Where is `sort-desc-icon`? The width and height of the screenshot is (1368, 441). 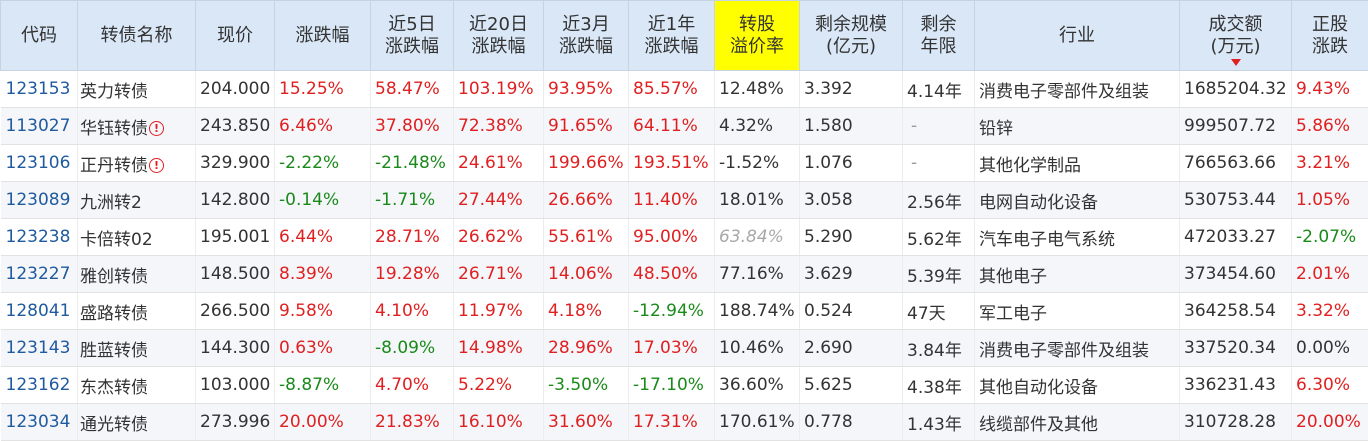
sort-desc-icon is located at coordinates (1235, 62).